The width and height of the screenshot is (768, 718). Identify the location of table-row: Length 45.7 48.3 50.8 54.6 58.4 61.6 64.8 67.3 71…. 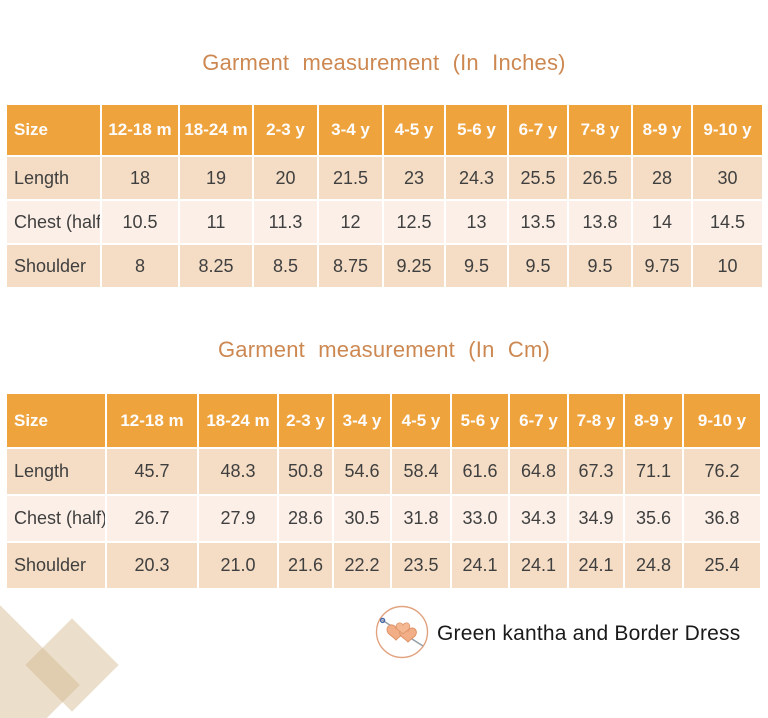
(383, 471).